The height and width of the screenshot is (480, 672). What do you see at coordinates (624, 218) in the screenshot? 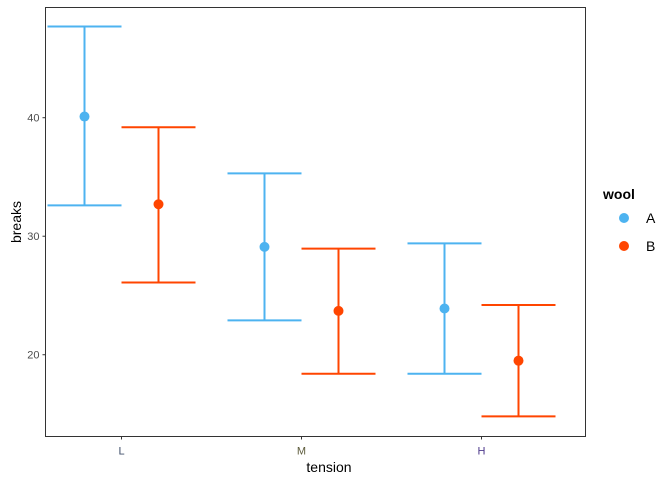
I see `legend-key-A` at bounding box center [624, 218].